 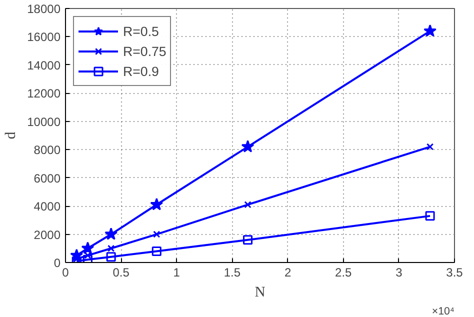 What do you see at coordinates (11, 135) in the screenshot?
I see `y-axis-title: d` at bounding box center [11, 135].